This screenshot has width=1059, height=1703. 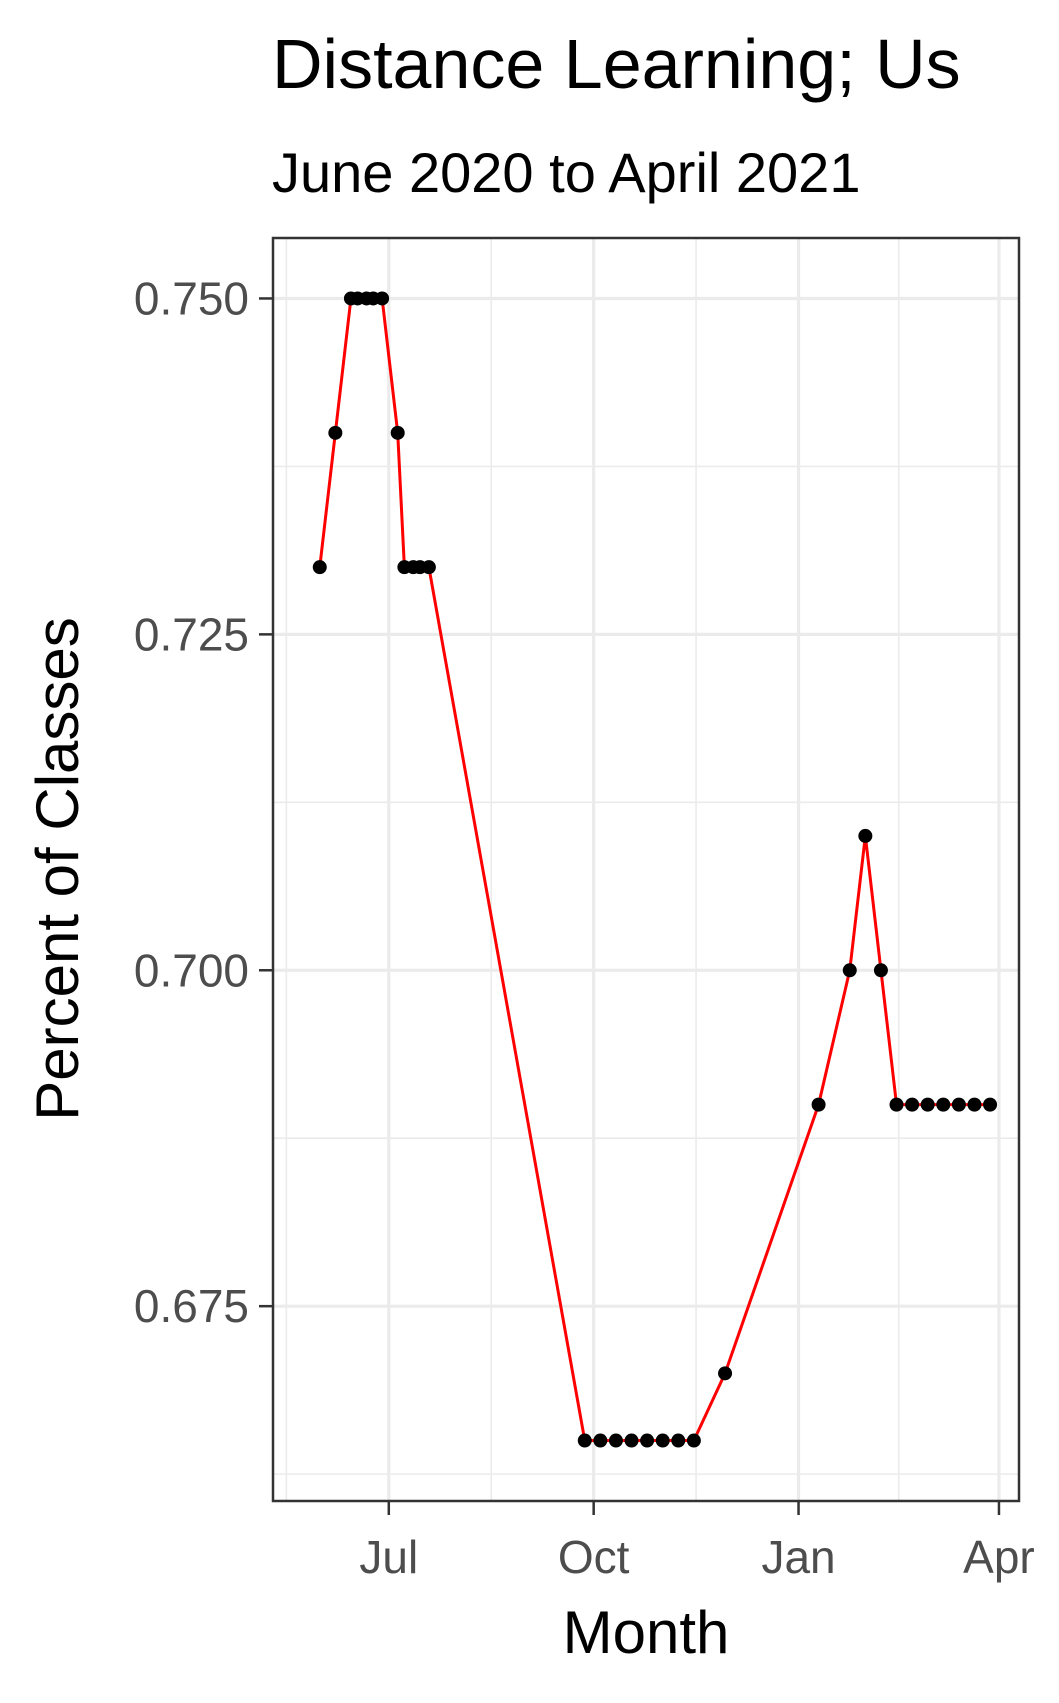 What do you see at coordinates (388, 1557) in the screenshot?
I see `x-tick-label: Jul` at bounding box center [388, 1557].